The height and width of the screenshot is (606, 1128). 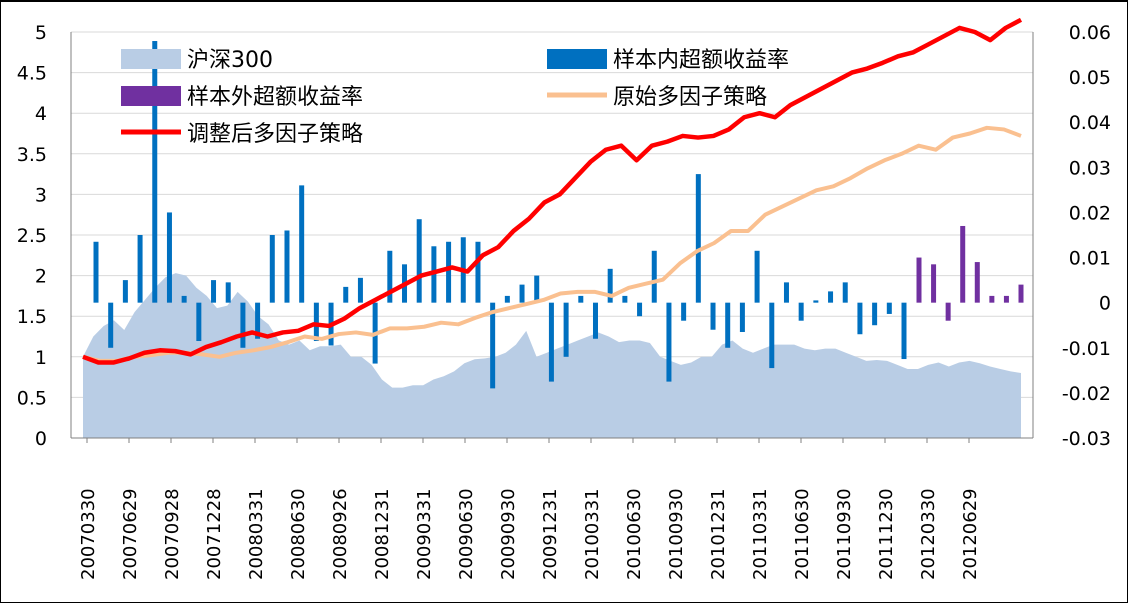 What do you see at coordinates (32, 317) in the screenshot?
I see `y-left-tick-label: 1.5` at bounding box center [32, 317].